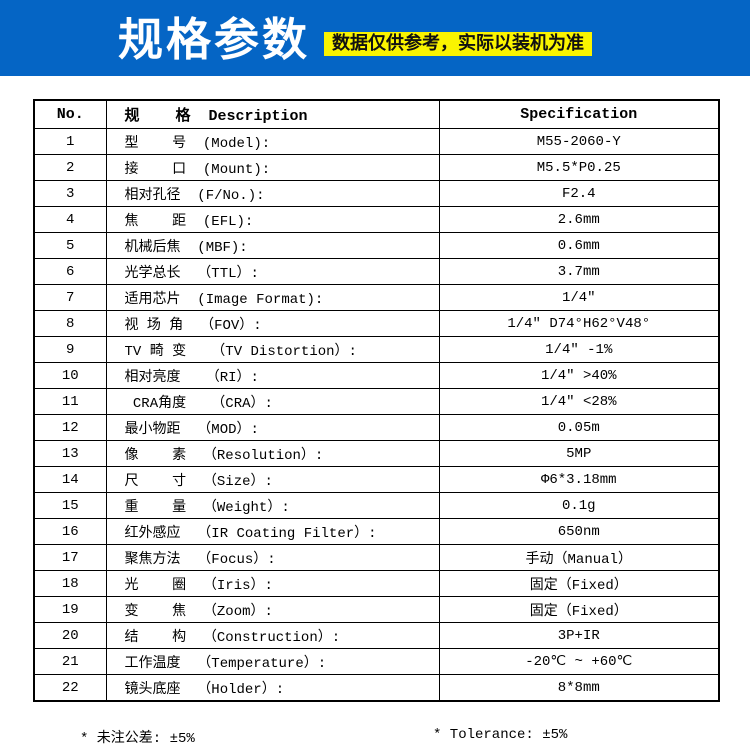  What do you see at coordinates (272, 401) in the screenshot?
I see `row-description: CRA角度 （CRA）:` at bounding box center [272, 401].